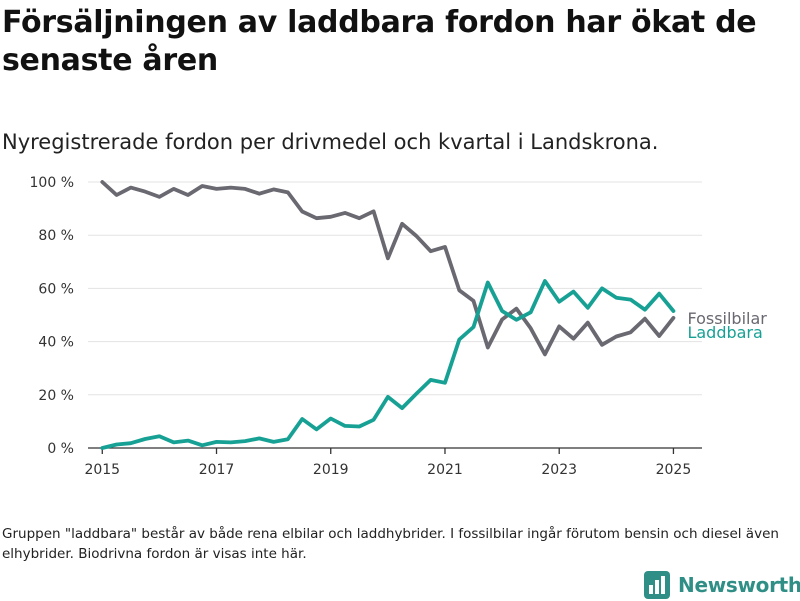 Image resolution: width=800 pixels, height=601 pixels. I want to click on y-tick-label: 40 %, so click(56, 343).